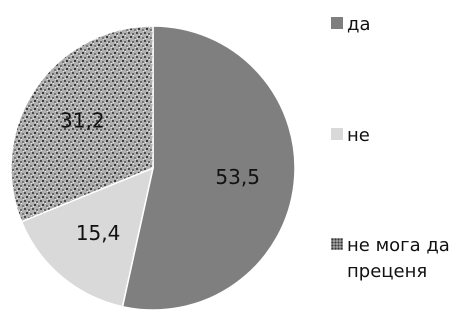 The height and width of the screenshot is (325, 463). I want to click on slice-value-label-ne: 15,4, so click(98, 233).